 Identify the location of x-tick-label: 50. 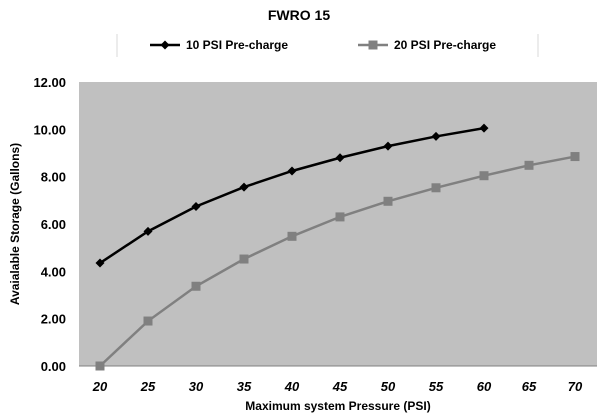
(388, 386).